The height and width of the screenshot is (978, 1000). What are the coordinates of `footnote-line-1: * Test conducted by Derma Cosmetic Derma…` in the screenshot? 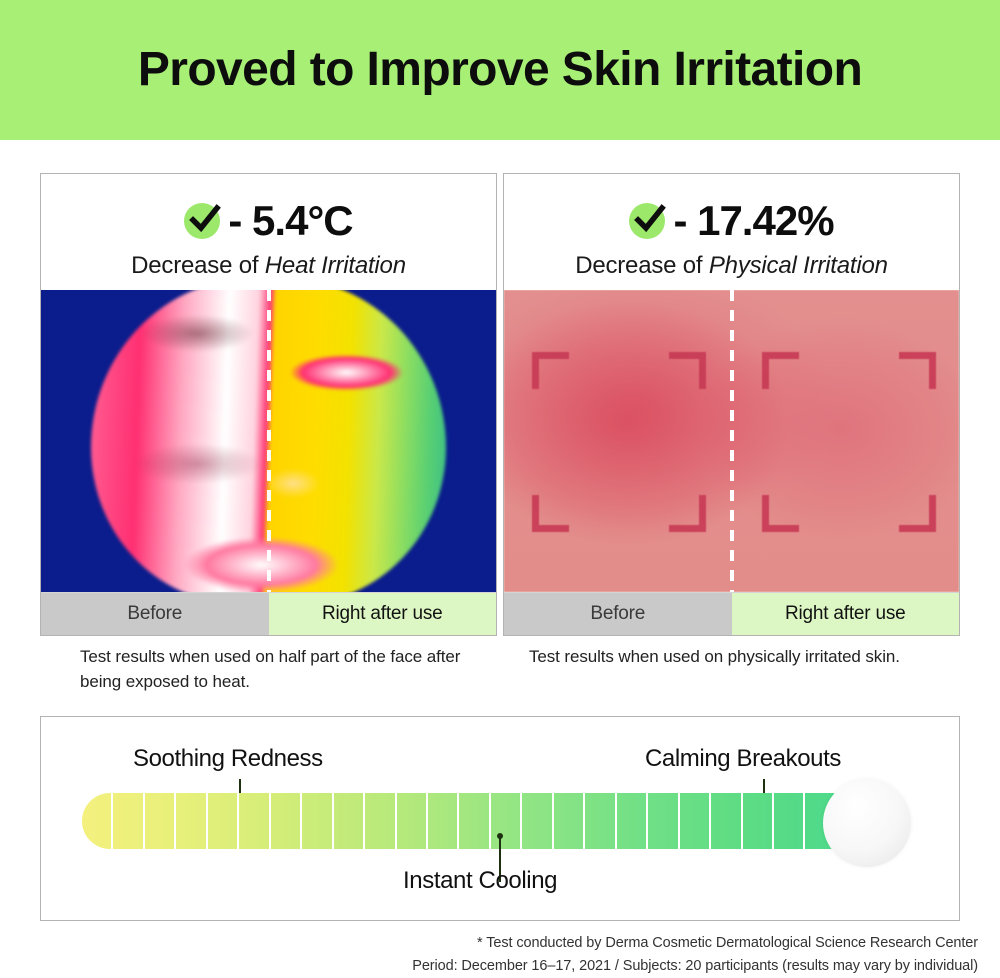 It's located at (727, 943).